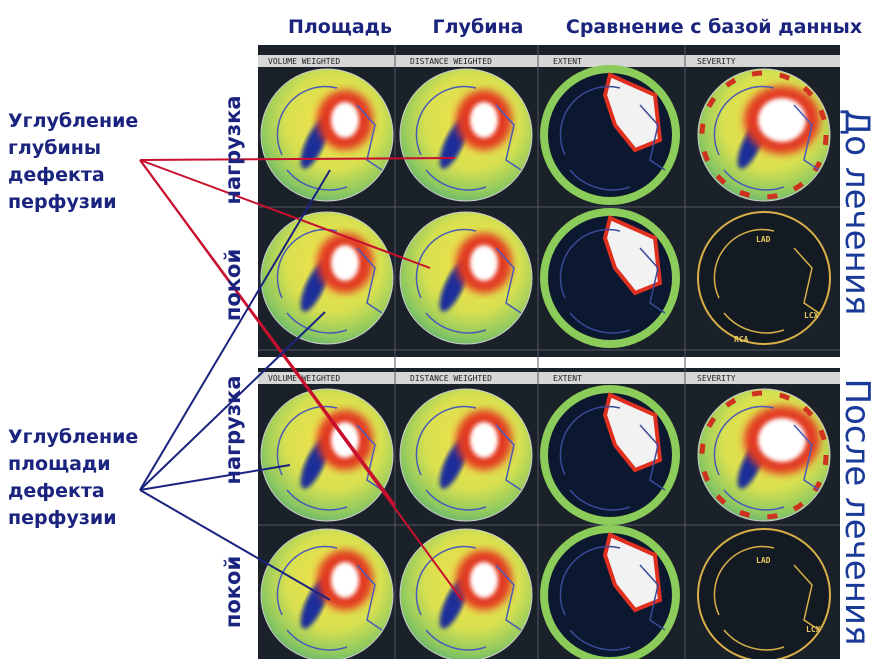 This screenshot has height=659, width=880. Describe the element at coordinates (857, 212) in the screenshot. I see `phase-label: До лечения` at that location.